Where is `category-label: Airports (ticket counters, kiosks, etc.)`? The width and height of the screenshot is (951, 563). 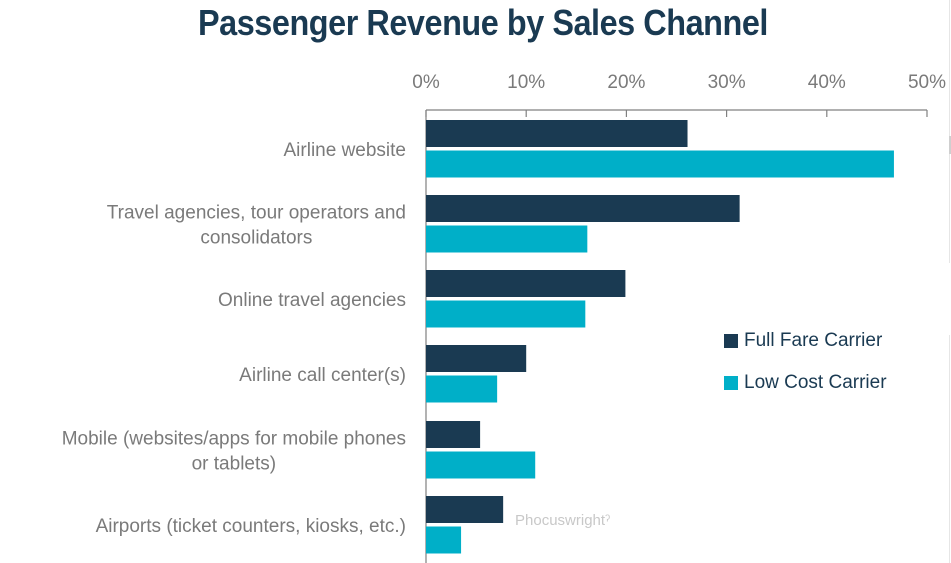
category-label: Airports (ticket counters, kiosks, etc.) is located at coordinates (251, 526).